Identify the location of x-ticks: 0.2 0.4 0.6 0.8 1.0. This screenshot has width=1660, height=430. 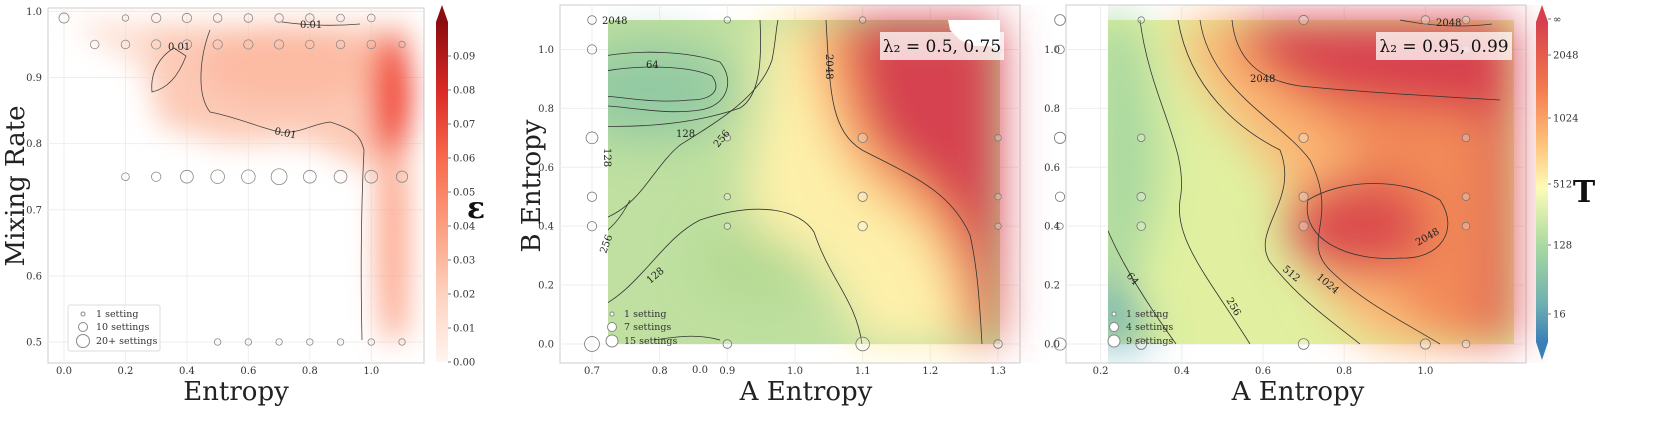
(1263, 371).